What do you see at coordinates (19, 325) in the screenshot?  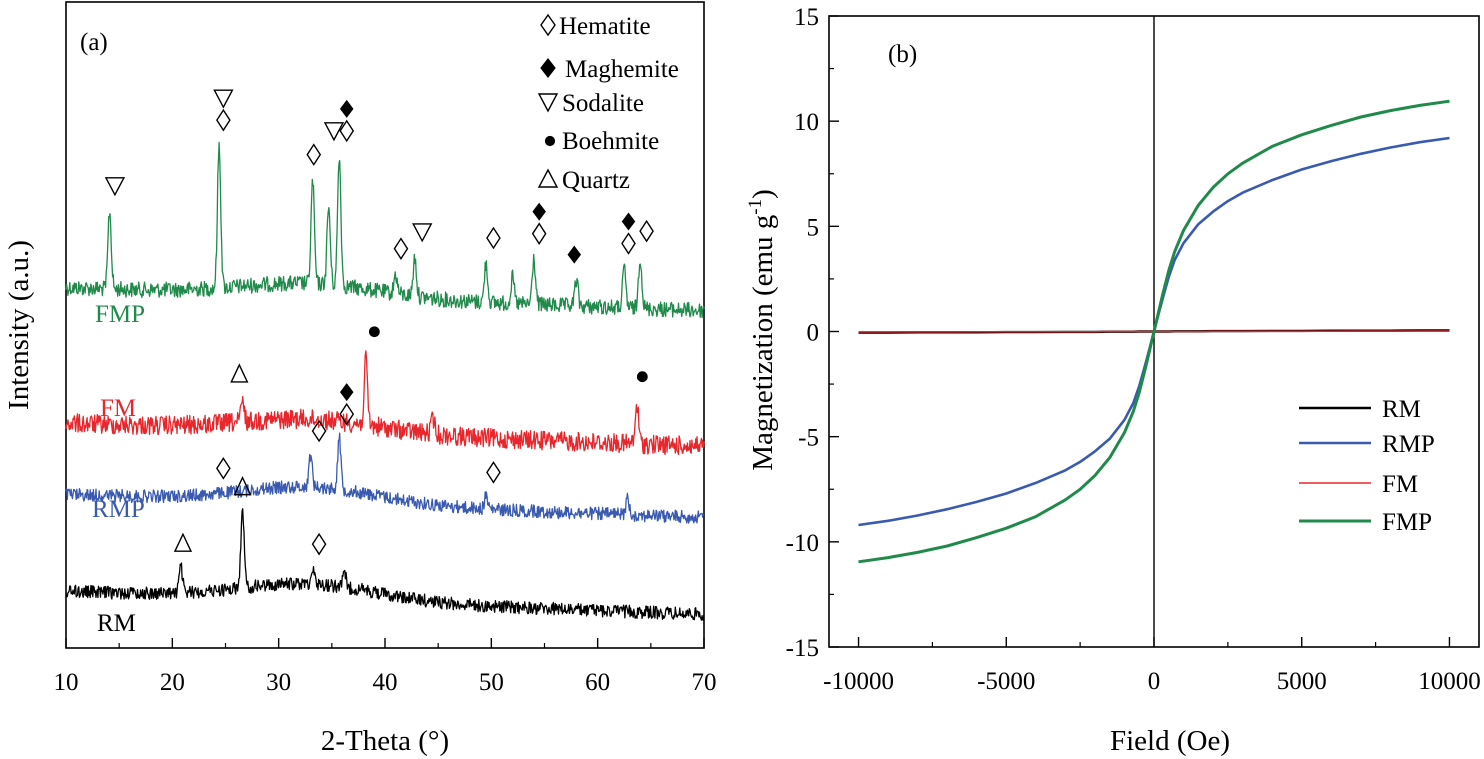 I see `xrd-y-axis-title: Intensity (a.u.)` at bounding box center [19, 325].